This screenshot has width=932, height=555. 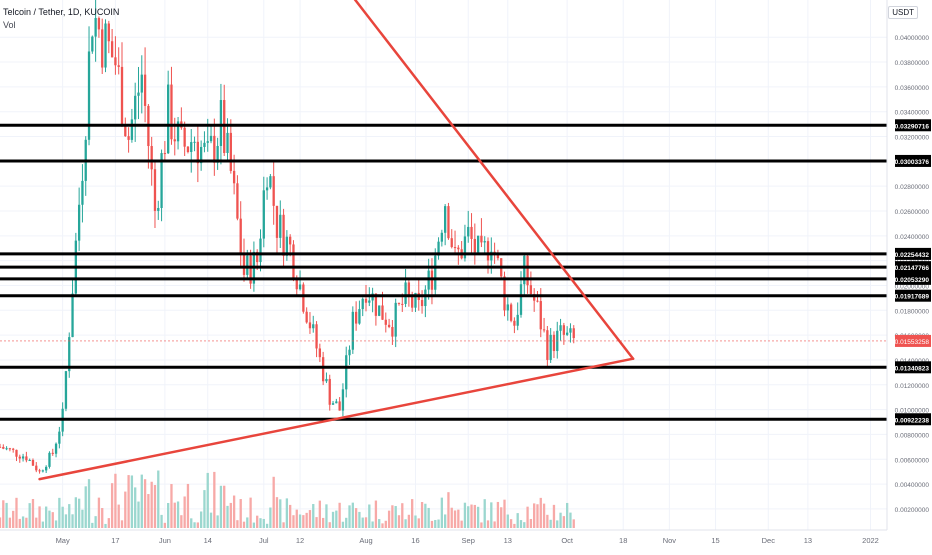 I want to click on level-price-label: 0.01340823, so click(x=912, y=368).